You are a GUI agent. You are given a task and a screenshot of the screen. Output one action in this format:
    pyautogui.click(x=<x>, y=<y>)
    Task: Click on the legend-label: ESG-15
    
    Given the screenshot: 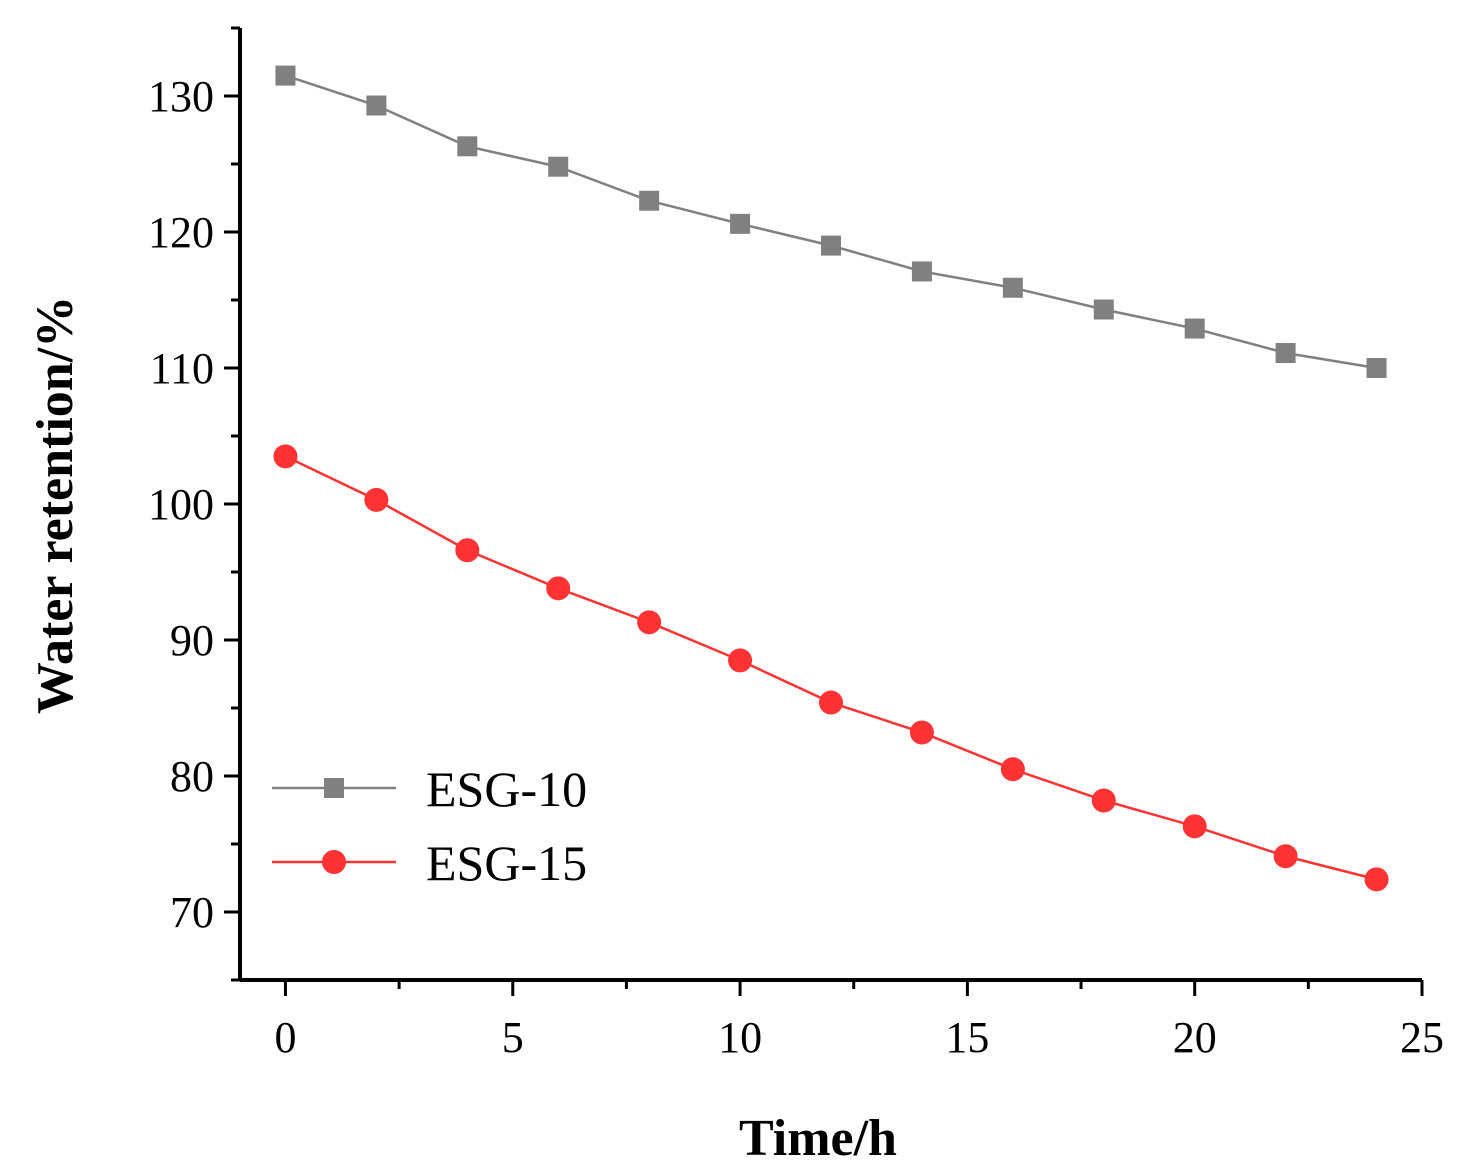 What is the action you would take?
    pyautogui.click(x=506, y=863)
    